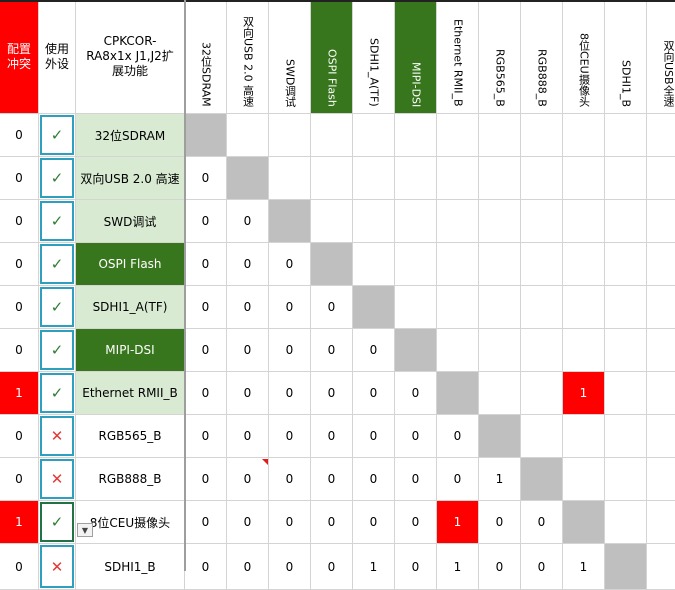 The width and height of the screenshot is (675, 590). Describe the element at coordinates (206, 57) in the screenshot. I see `column-header: 32位SDRAM` at that location.